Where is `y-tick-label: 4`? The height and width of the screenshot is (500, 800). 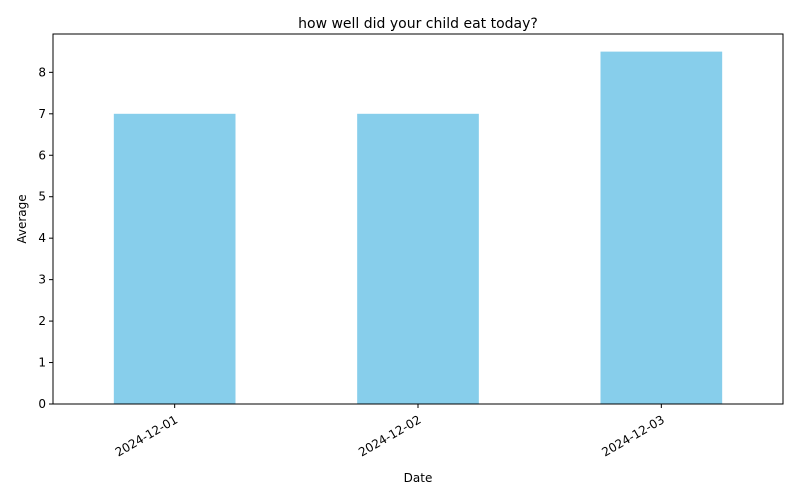 y-tick-label: 4 is located at coordinates (42, 238).